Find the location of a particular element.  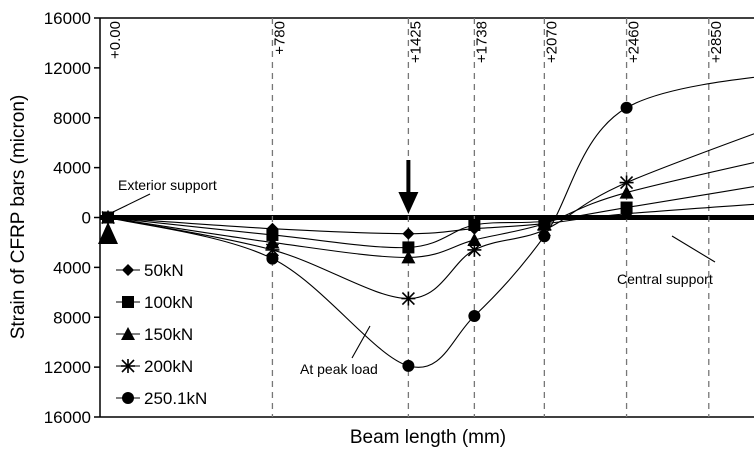

gauge-label: +0.00 is located at coordinates (115, 40).